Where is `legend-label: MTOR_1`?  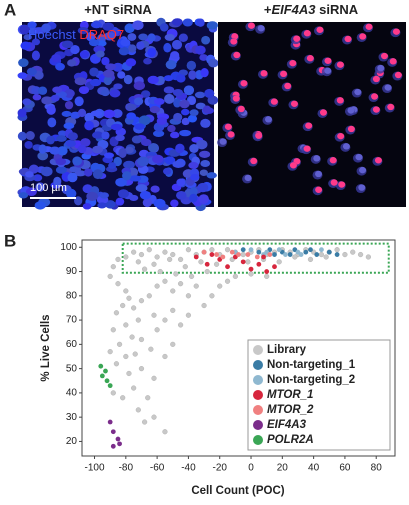 legend-label: MTOR_1 is located at coordinates (290, 395).